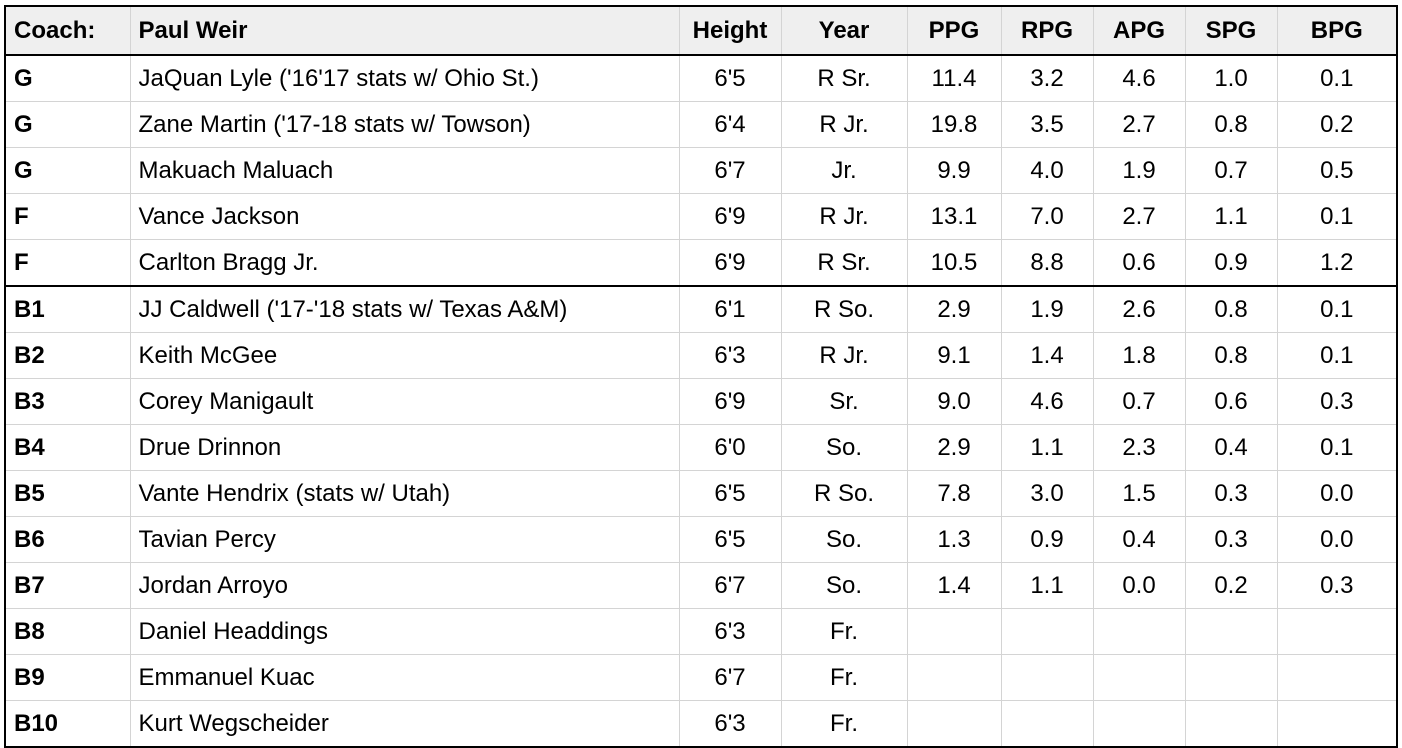 This screenshot has width=1402, height=748. I want to click on bpg-cell: 0.5, so click(1337, 170).